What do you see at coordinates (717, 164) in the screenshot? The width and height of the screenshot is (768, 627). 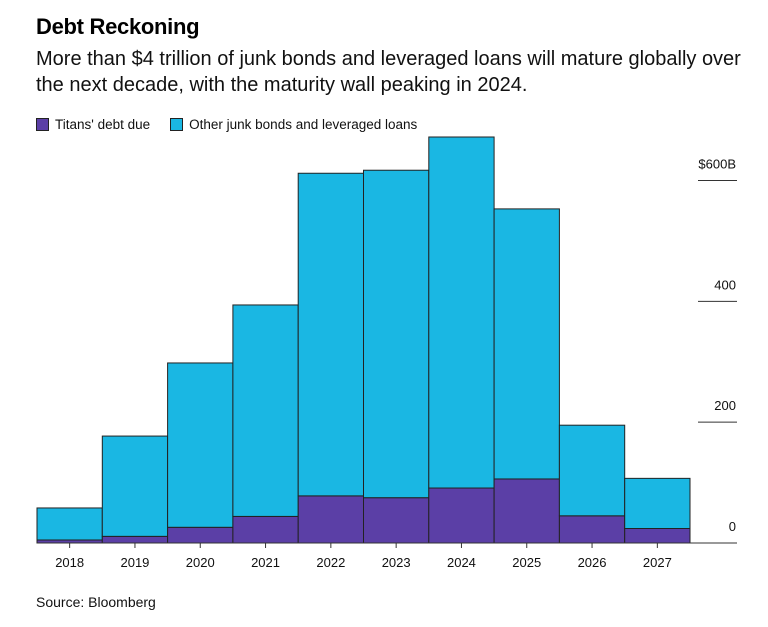 I see `y-tick-label: $600B` at bounding box center [717, 164].